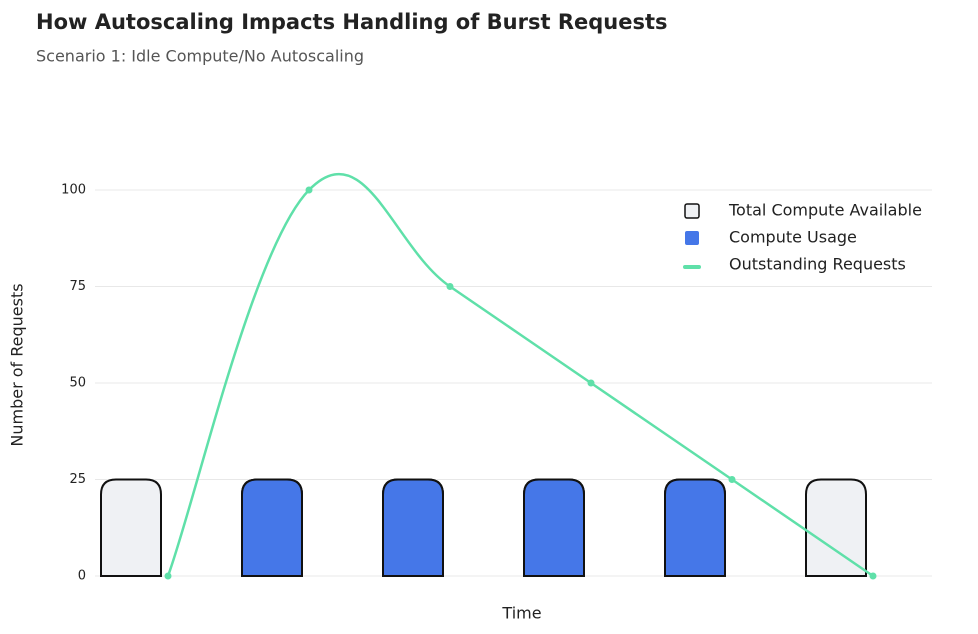 The height and width of the screenshot is (634, 978). Describe the element at coordinates (77, 286) in the screenshot. I see `y-tick-label: 75` at that location.